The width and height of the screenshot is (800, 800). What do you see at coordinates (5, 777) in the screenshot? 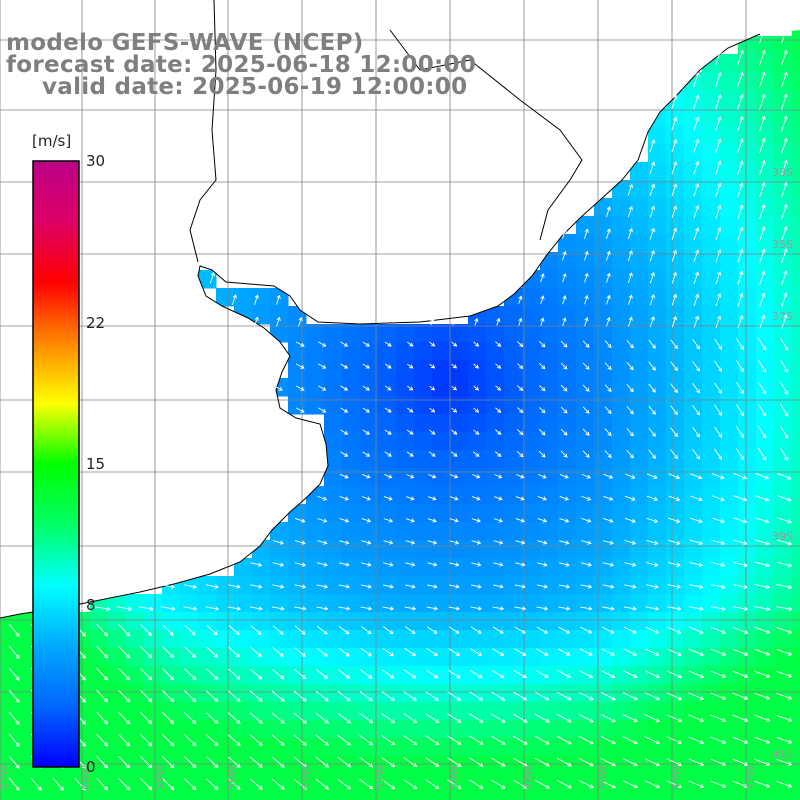
I see `lon-label: 62W` at bounding box center [5, 777].